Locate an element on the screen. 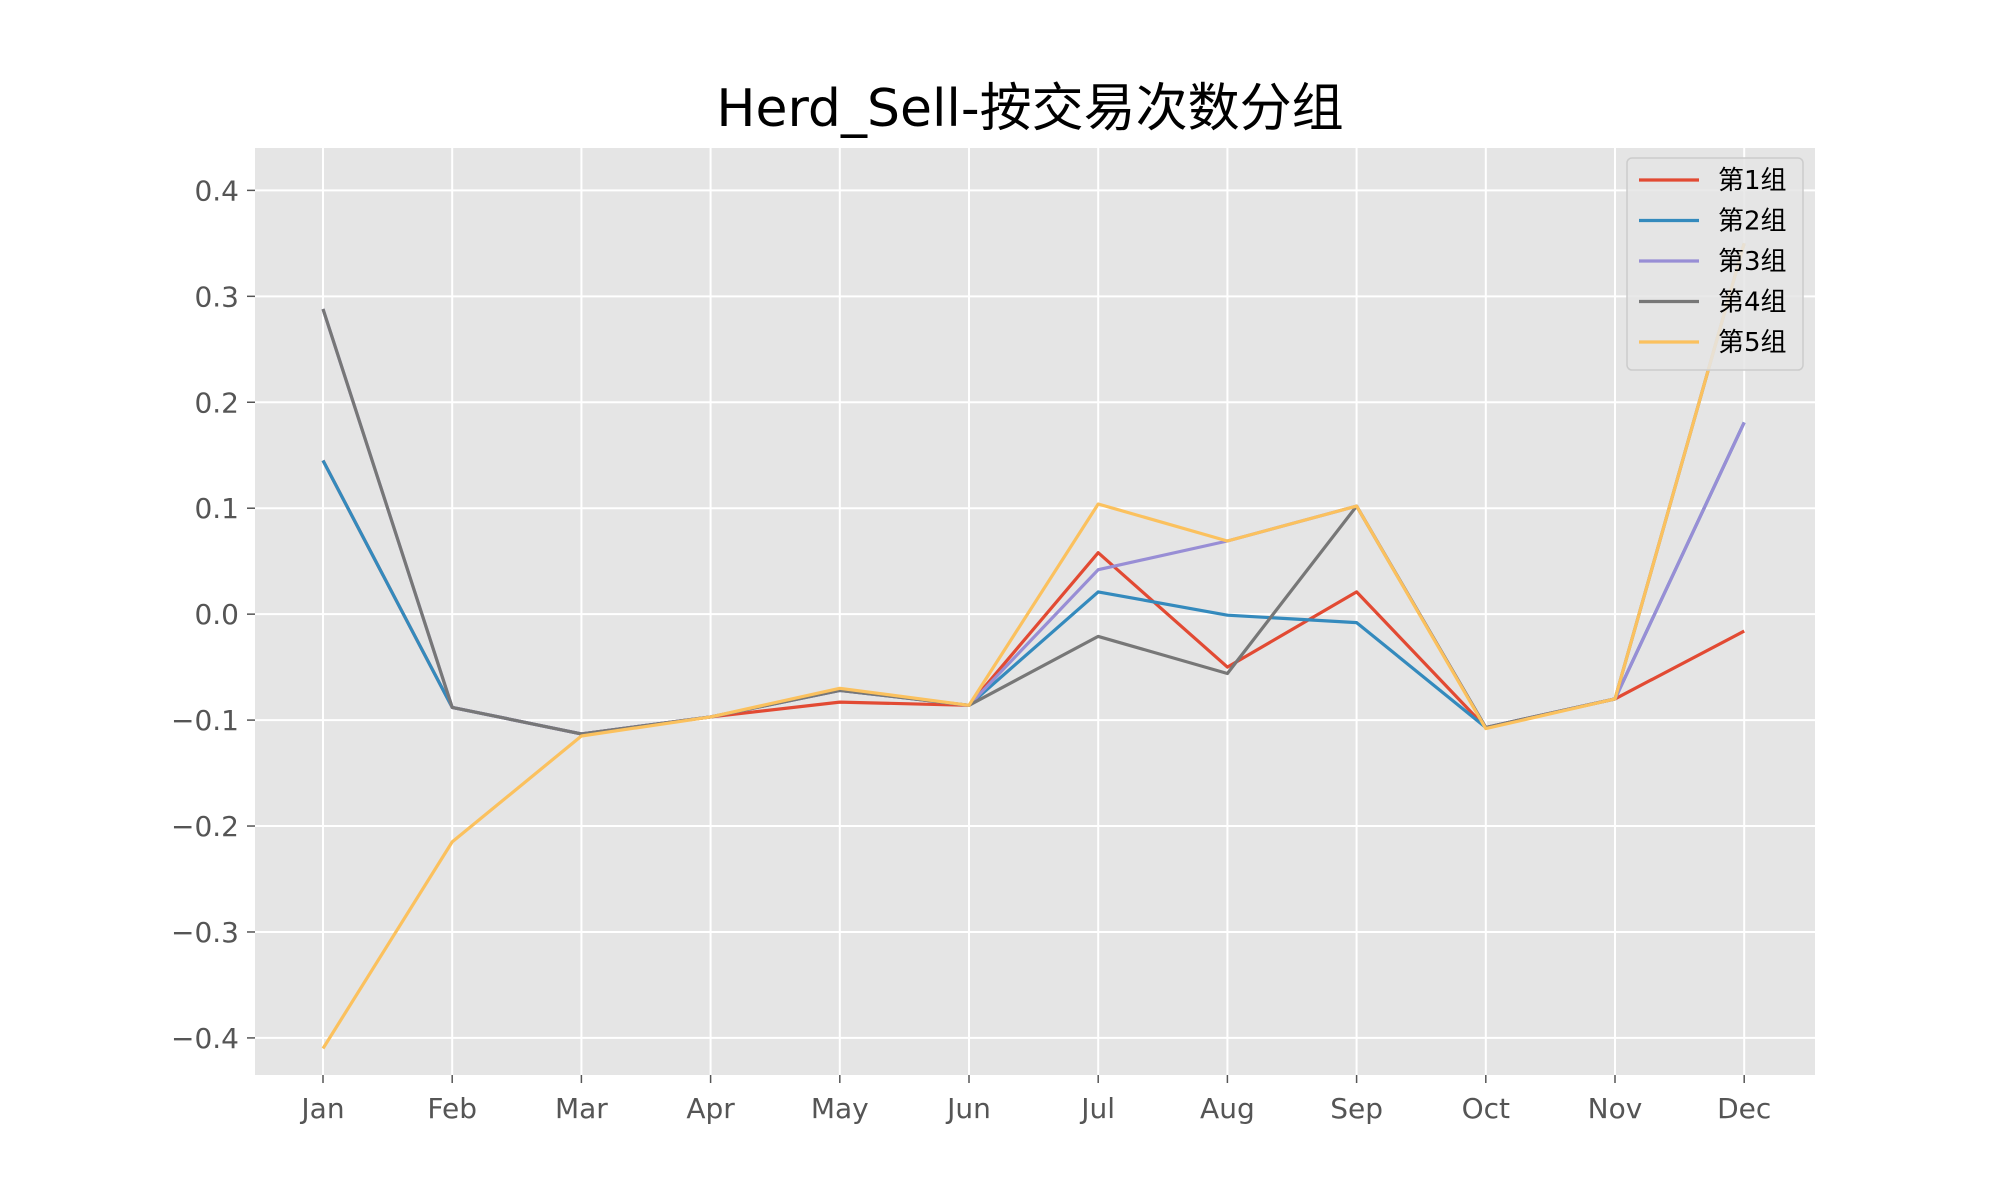 The height and width of the screenshot is (1200, 2000). x-tick-label: Jan is located at coordinates (321, 1108).